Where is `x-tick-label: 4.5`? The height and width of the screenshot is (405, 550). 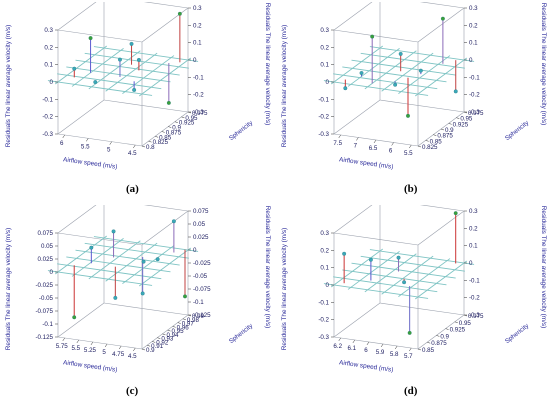
x-tick-label: 4.5 is located at coordinates (132, 356).